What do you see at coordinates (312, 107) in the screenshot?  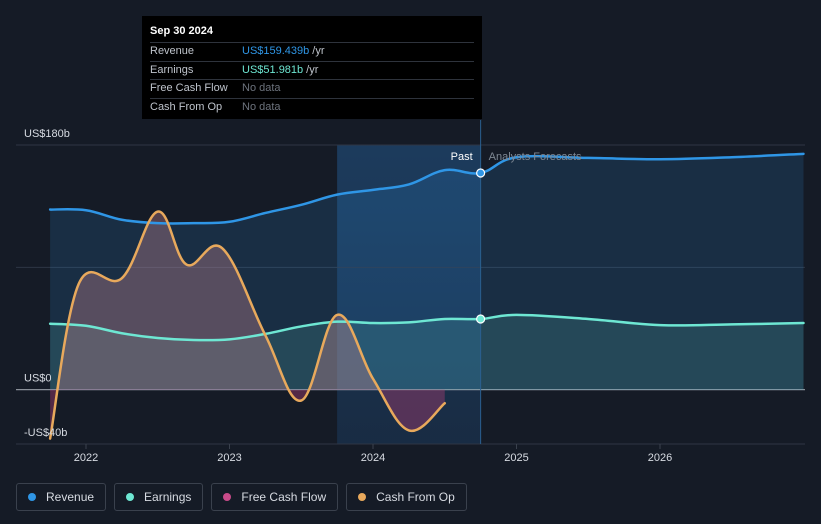 I see `tooltip-row-cash-from-op: Cash From Op No data` at bounding box center [312, 107].